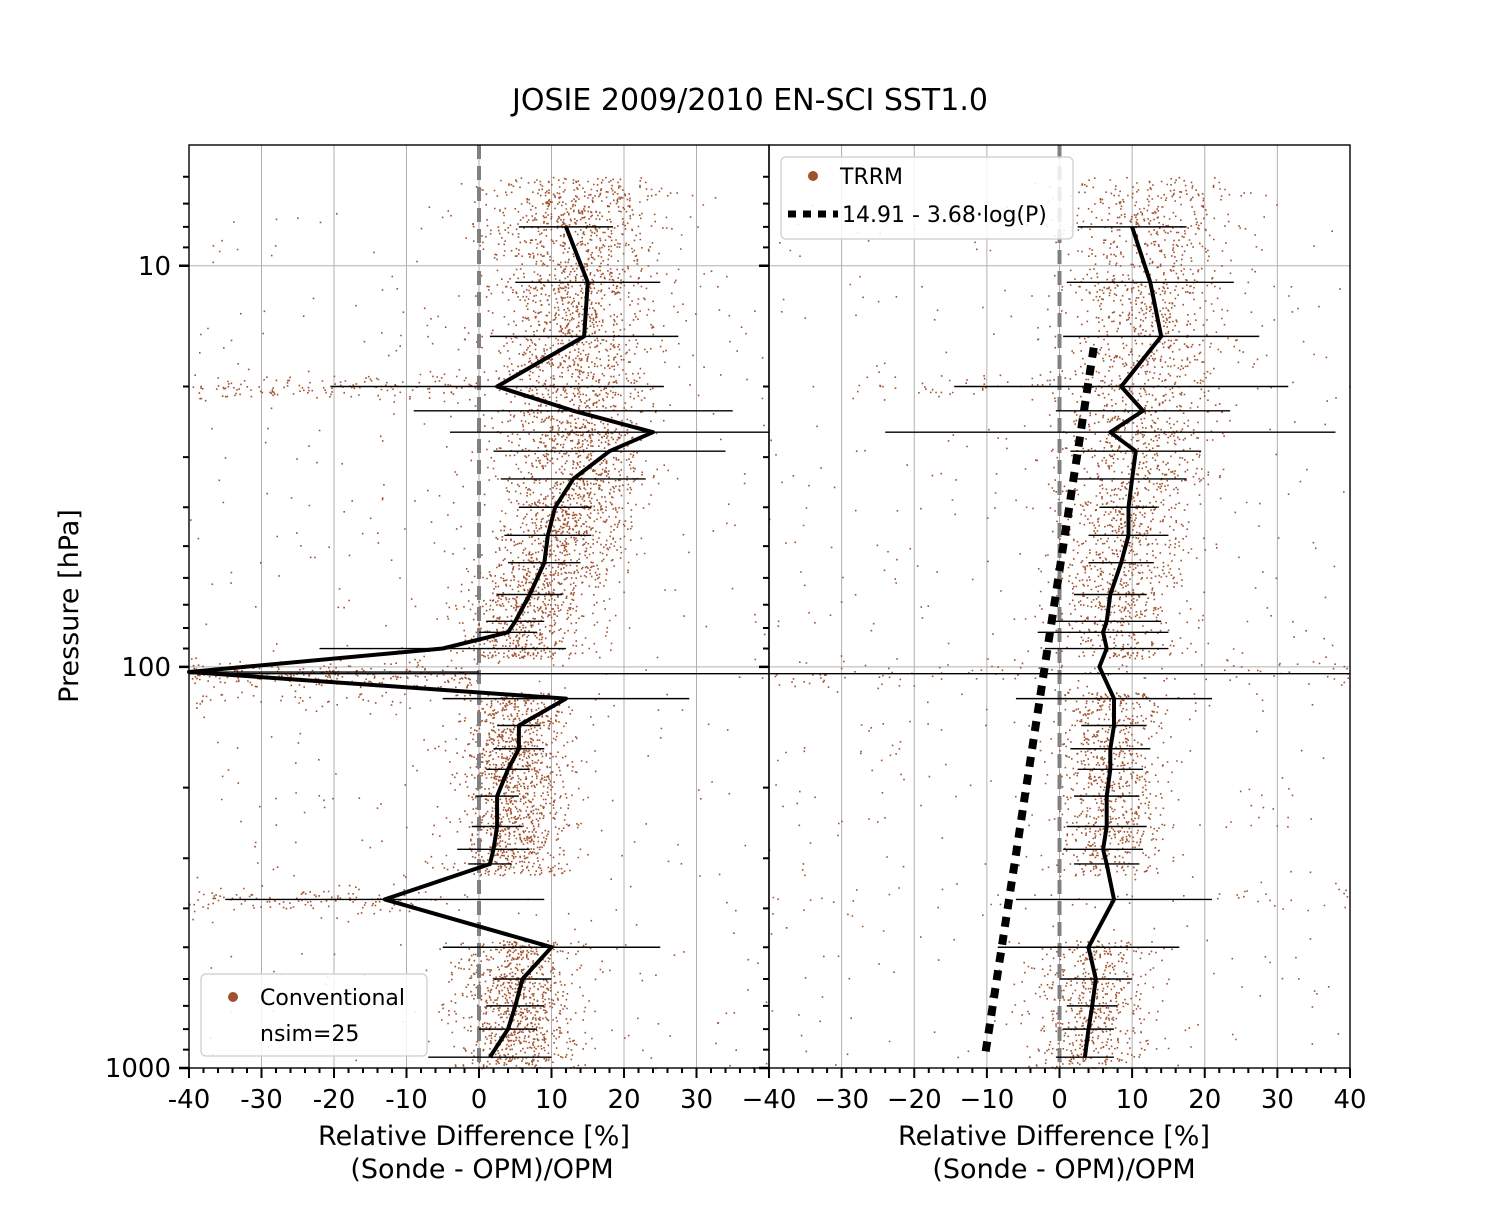 The image size is (1500, 1205). What do you see at coordinates (871, 177) in the screenshot?
I see `right-legend-label-1: TRRM` at bounding box center [871, 177].